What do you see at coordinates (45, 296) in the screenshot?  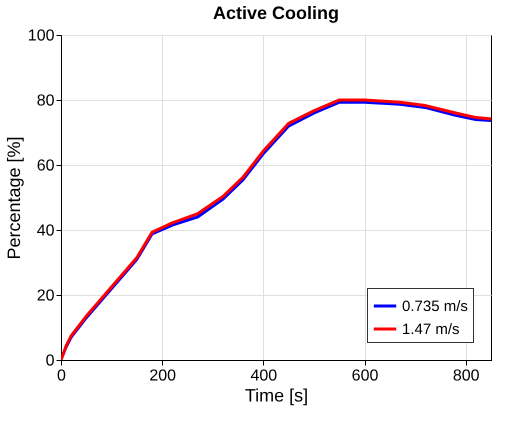 I see `y-tick-label: 20` at bounding box center [45, 296].